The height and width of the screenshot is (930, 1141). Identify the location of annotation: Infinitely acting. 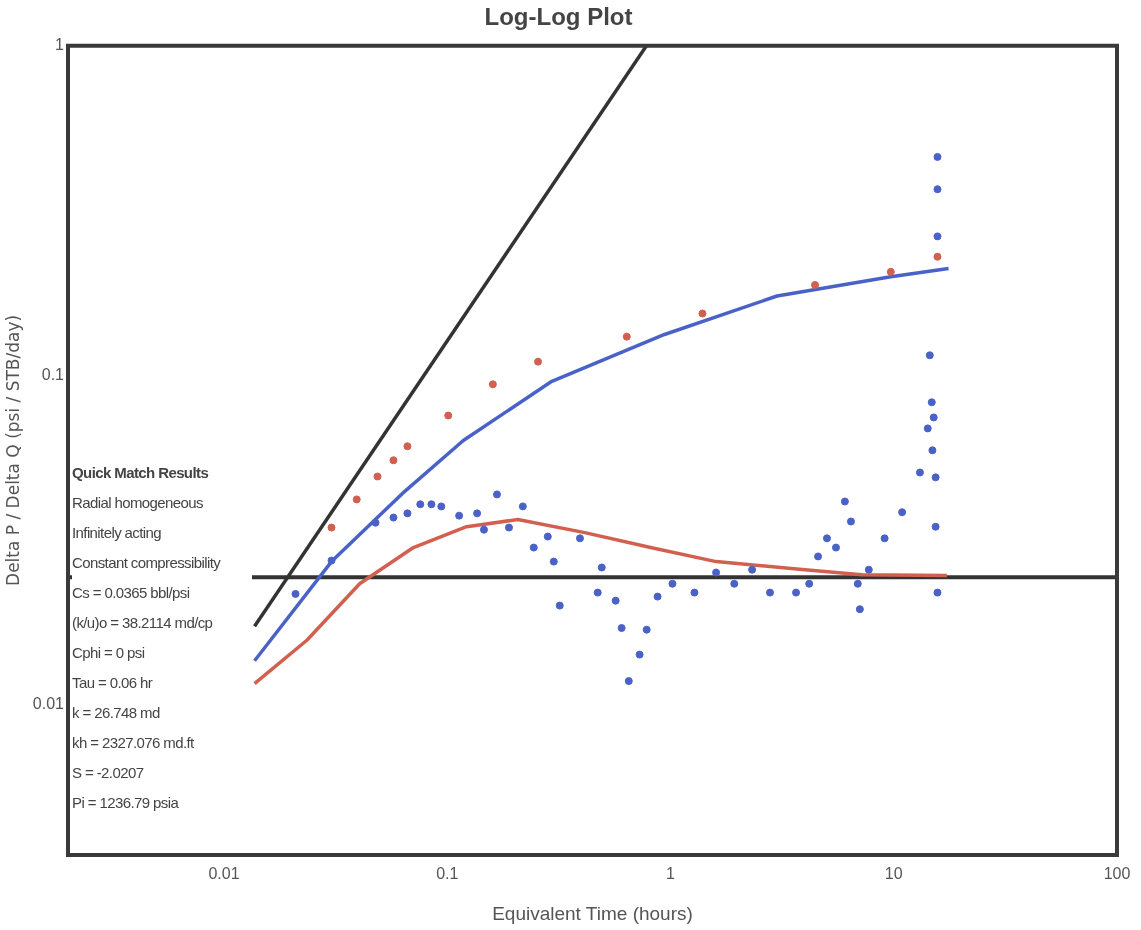
(117, 533).